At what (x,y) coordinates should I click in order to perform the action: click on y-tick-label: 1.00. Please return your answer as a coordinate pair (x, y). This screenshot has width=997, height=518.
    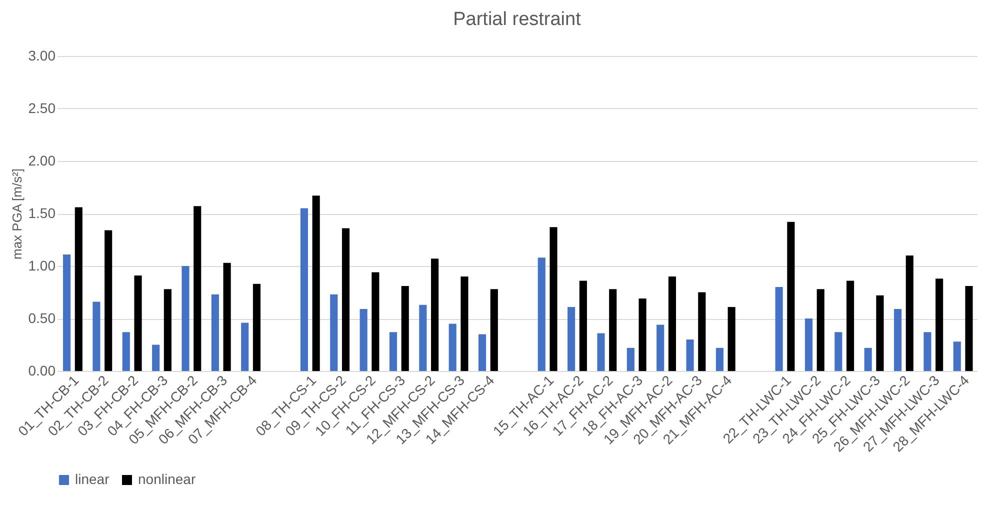
    Looking at the image, I should click on (42, 266).